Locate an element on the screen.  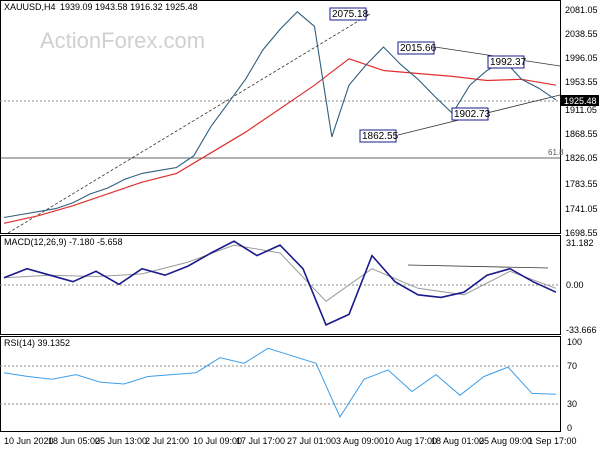
macd-resistance-line is located at coordinates (478, 266).